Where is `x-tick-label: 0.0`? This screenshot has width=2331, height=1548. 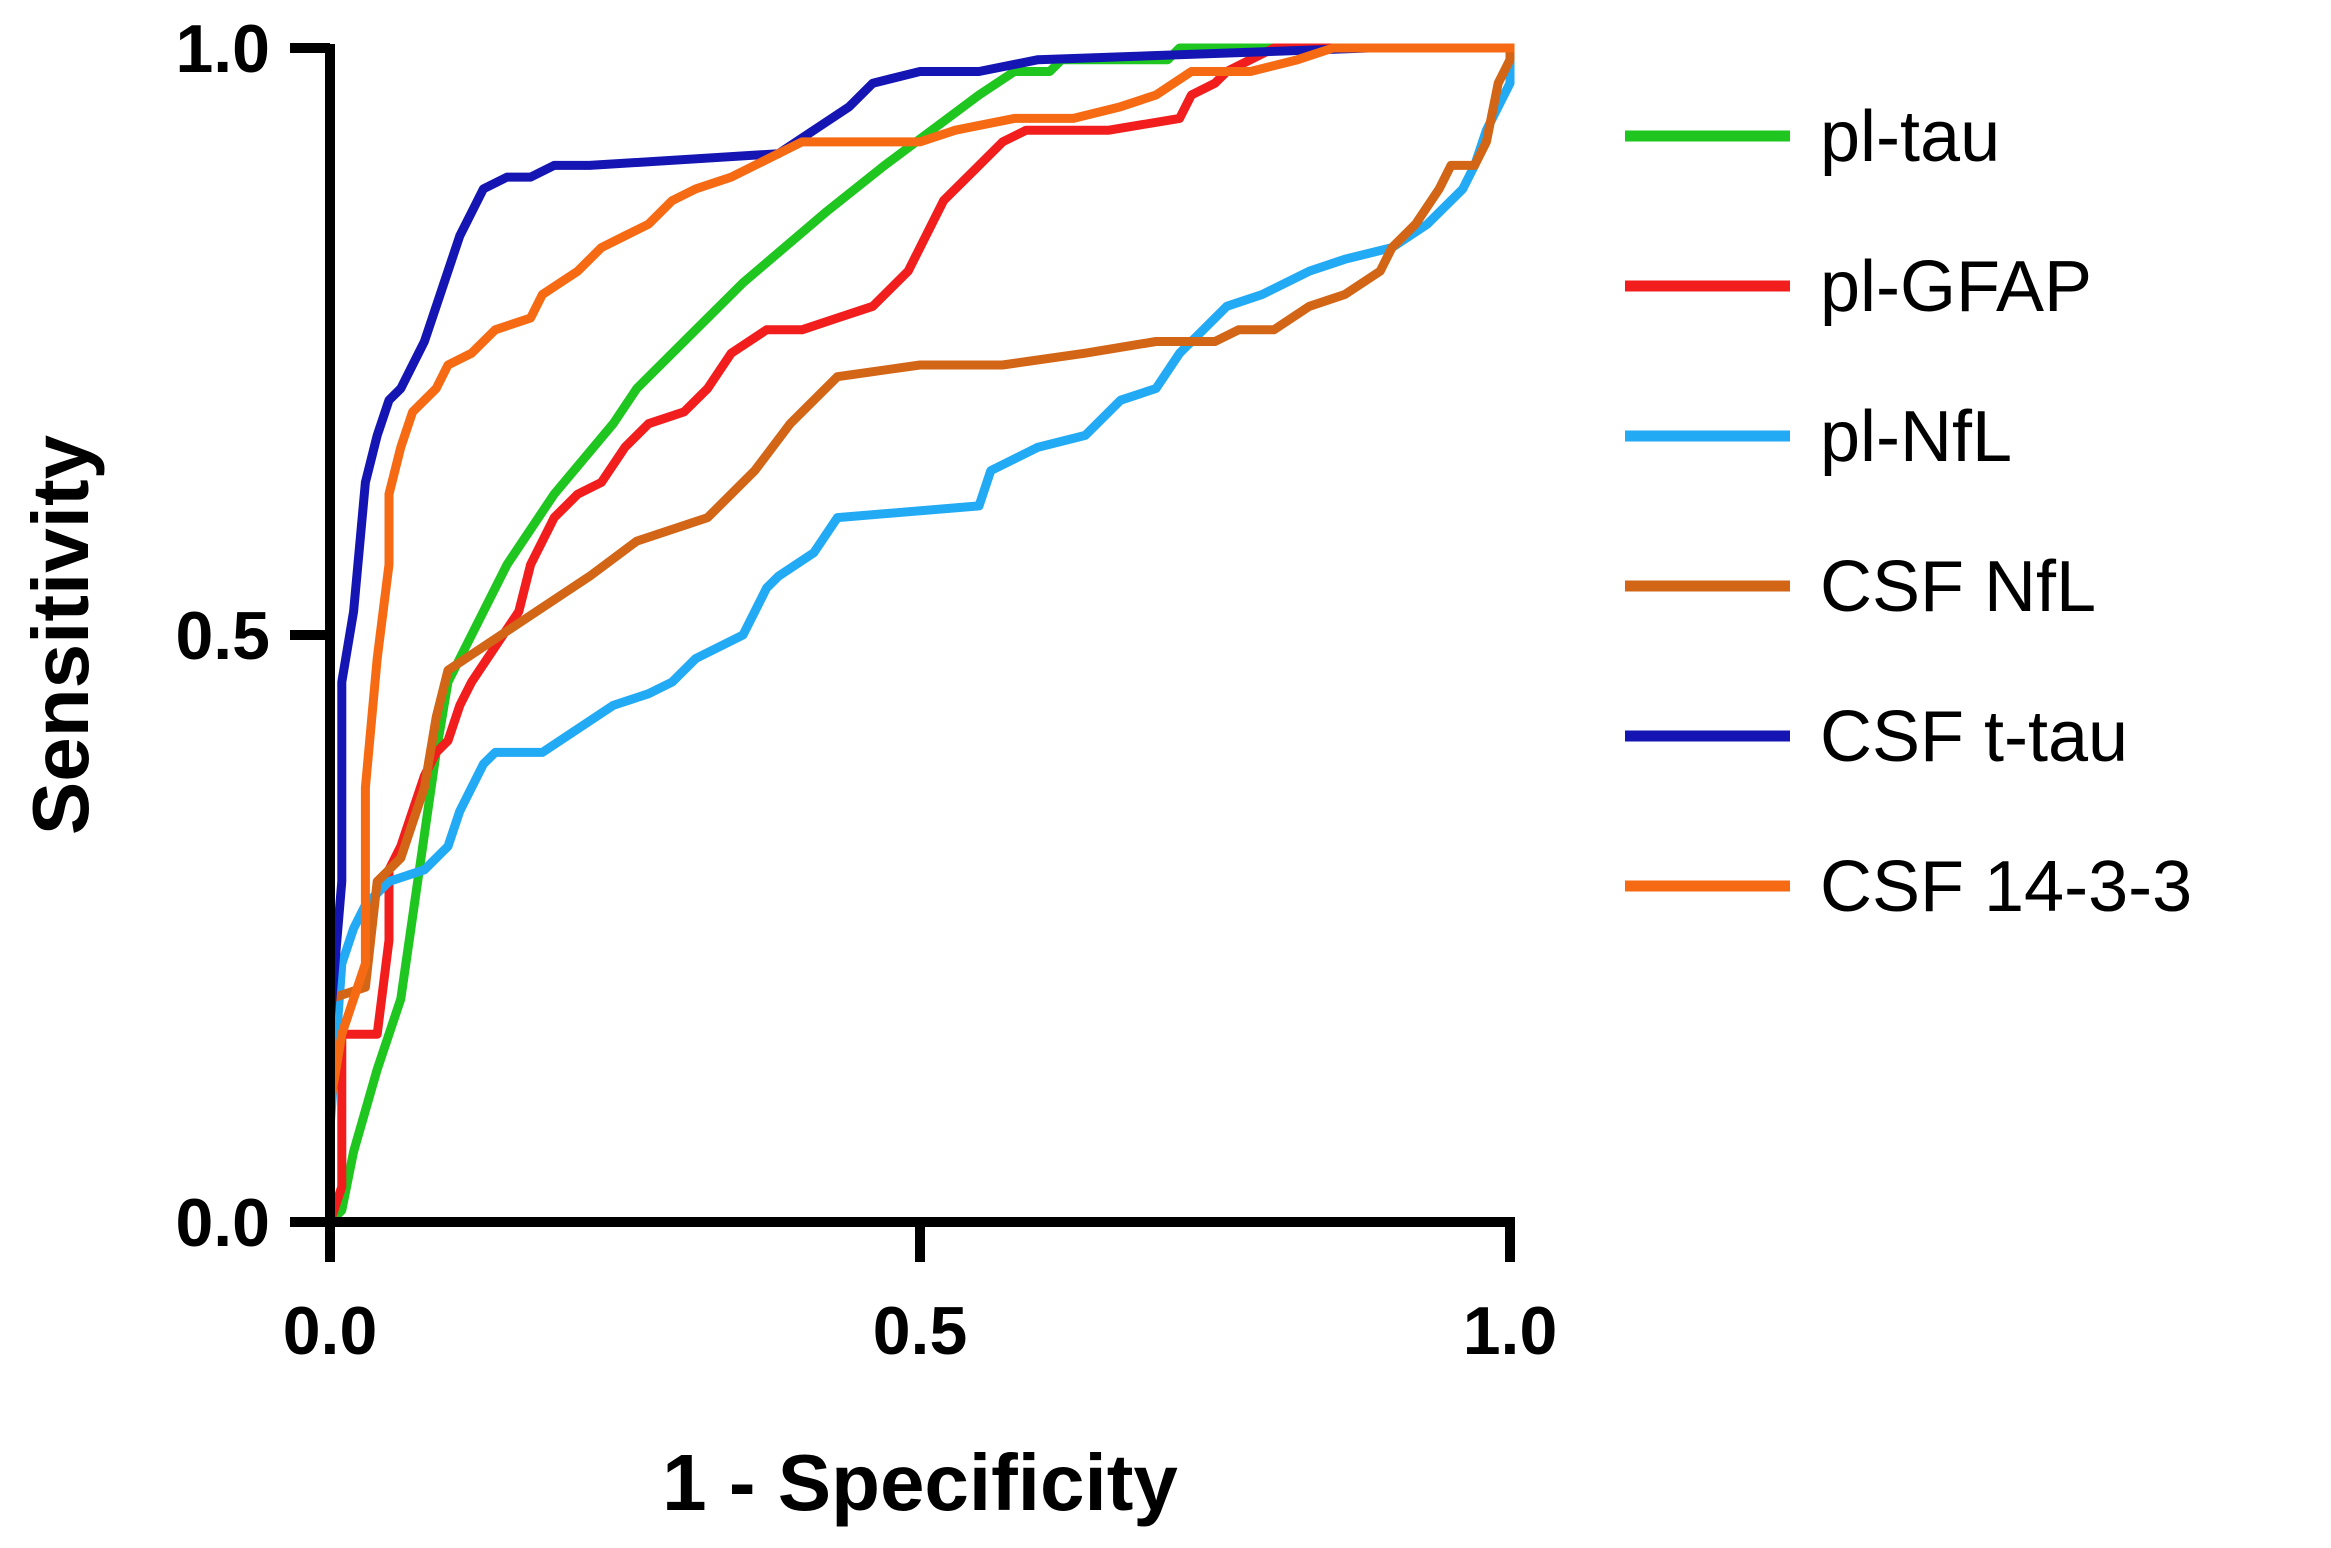
x-tick-label: 0.0 is located at coordinates (330, 1331).